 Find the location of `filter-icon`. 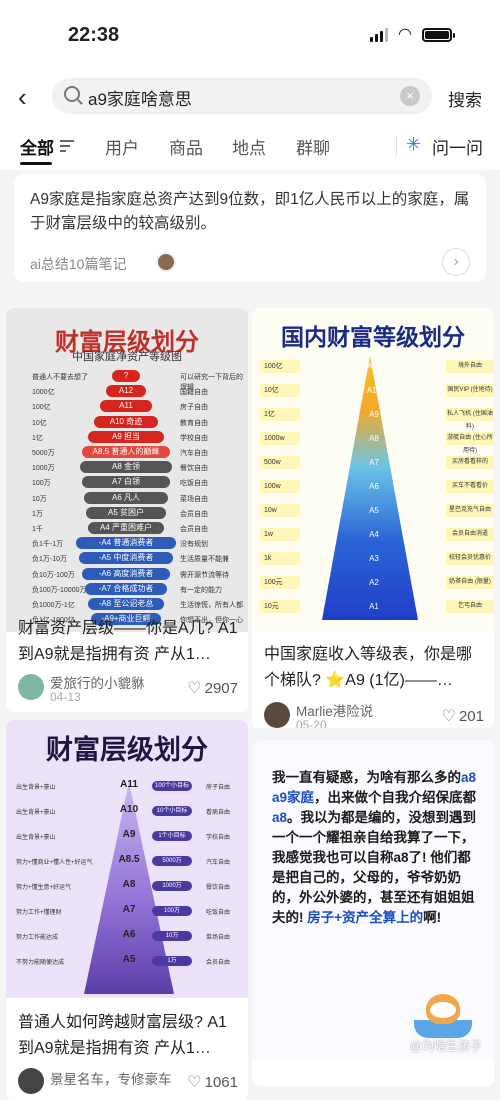

filter-icon is located at coordinates (67, 147).